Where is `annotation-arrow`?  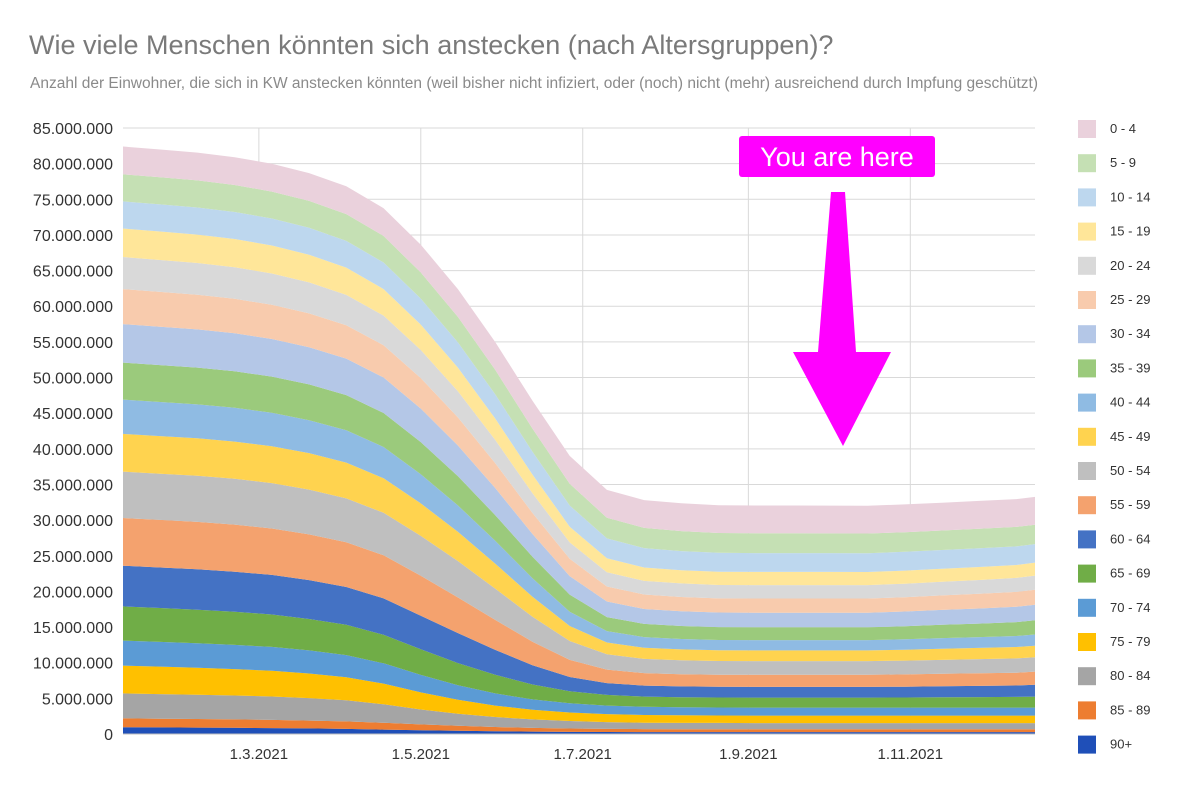
annotation-arrow is located at coordinates (842, 319).